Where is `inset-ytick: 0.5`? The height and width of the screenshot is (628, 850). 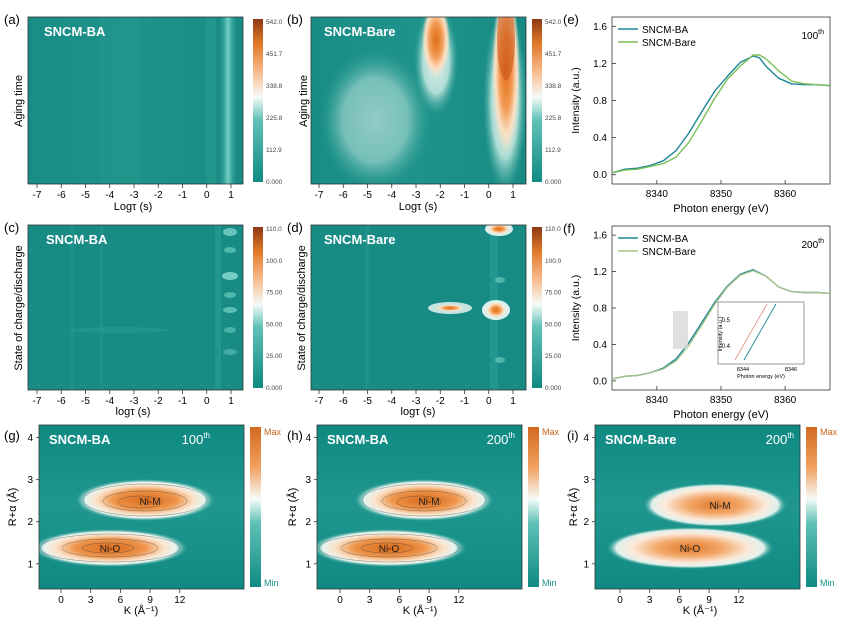 inset-ytick: 0.5 is located at coordinates (726, 321).